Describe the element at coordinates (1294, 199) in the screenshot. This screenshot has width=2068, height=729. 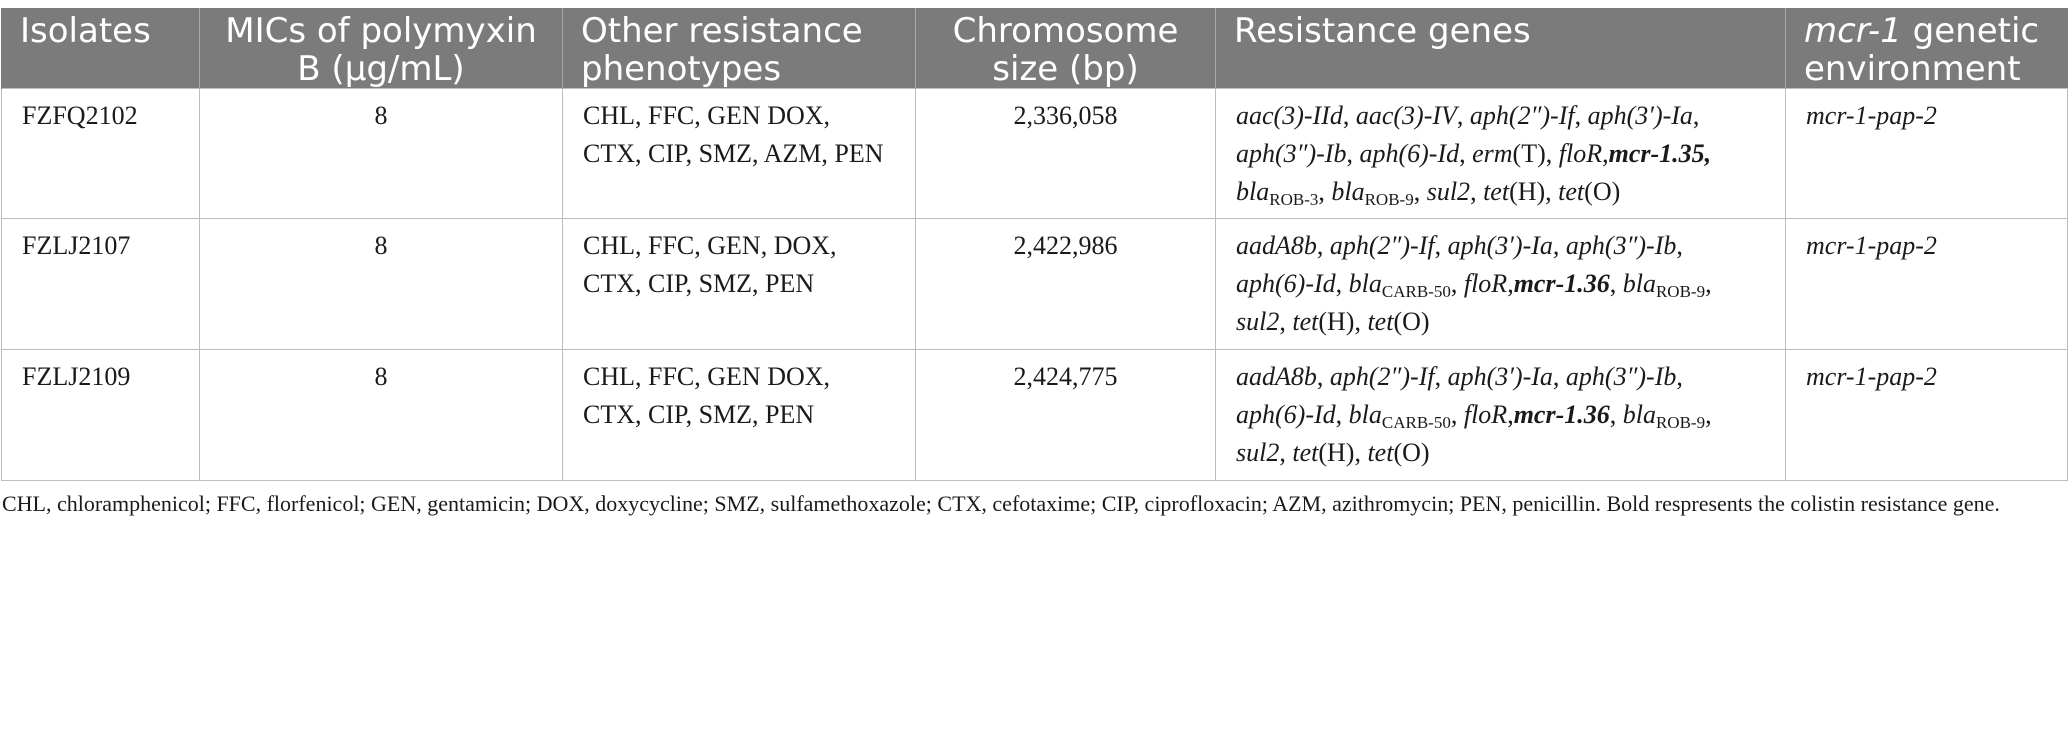
I see `gene-subscript: ROB-3` at that location.